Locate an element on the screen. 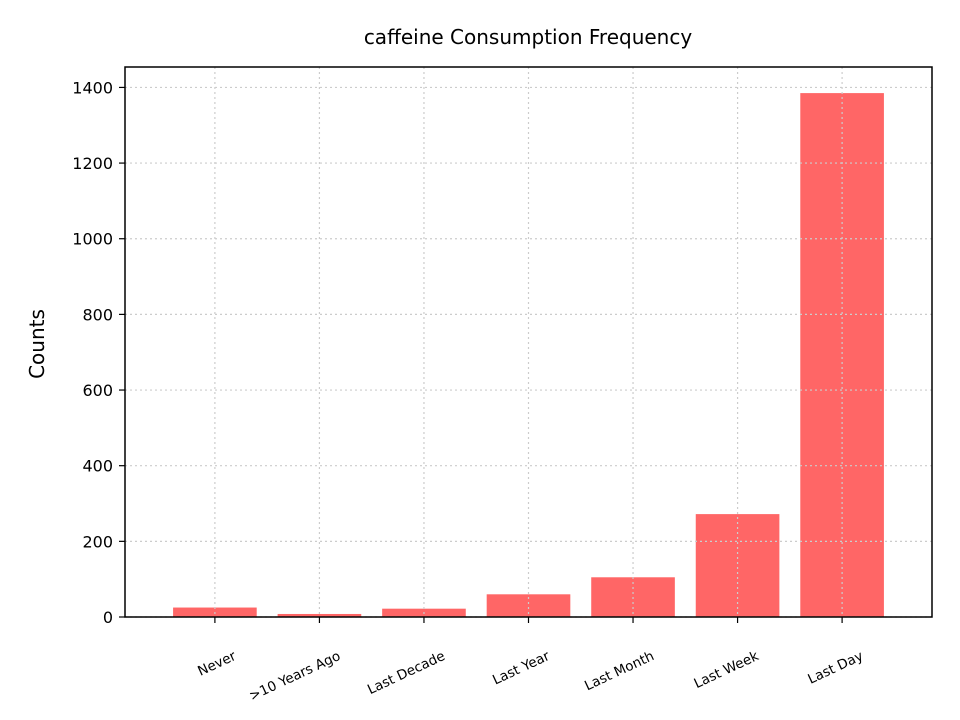 This screenshot has height=720, width=960. x-tick-label: Last Day is located at coordinates (835, 667).